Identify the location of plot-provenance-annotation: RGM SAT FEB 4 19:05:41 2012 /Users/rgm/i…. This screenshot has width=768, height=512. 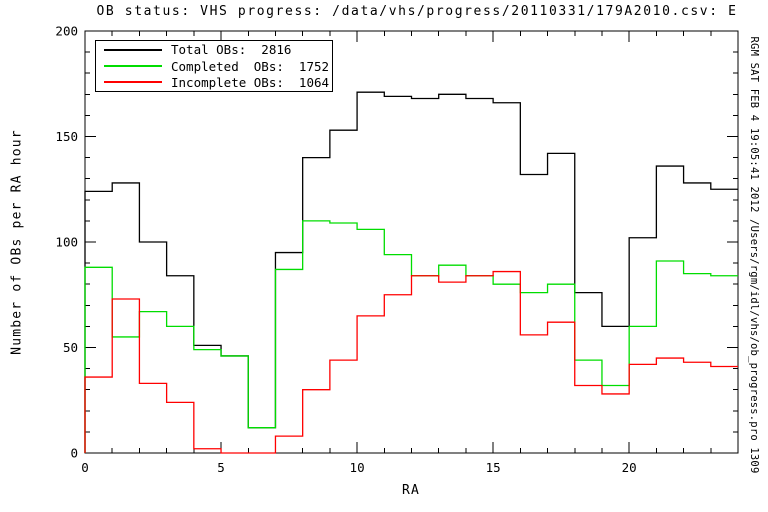
(754, 255).